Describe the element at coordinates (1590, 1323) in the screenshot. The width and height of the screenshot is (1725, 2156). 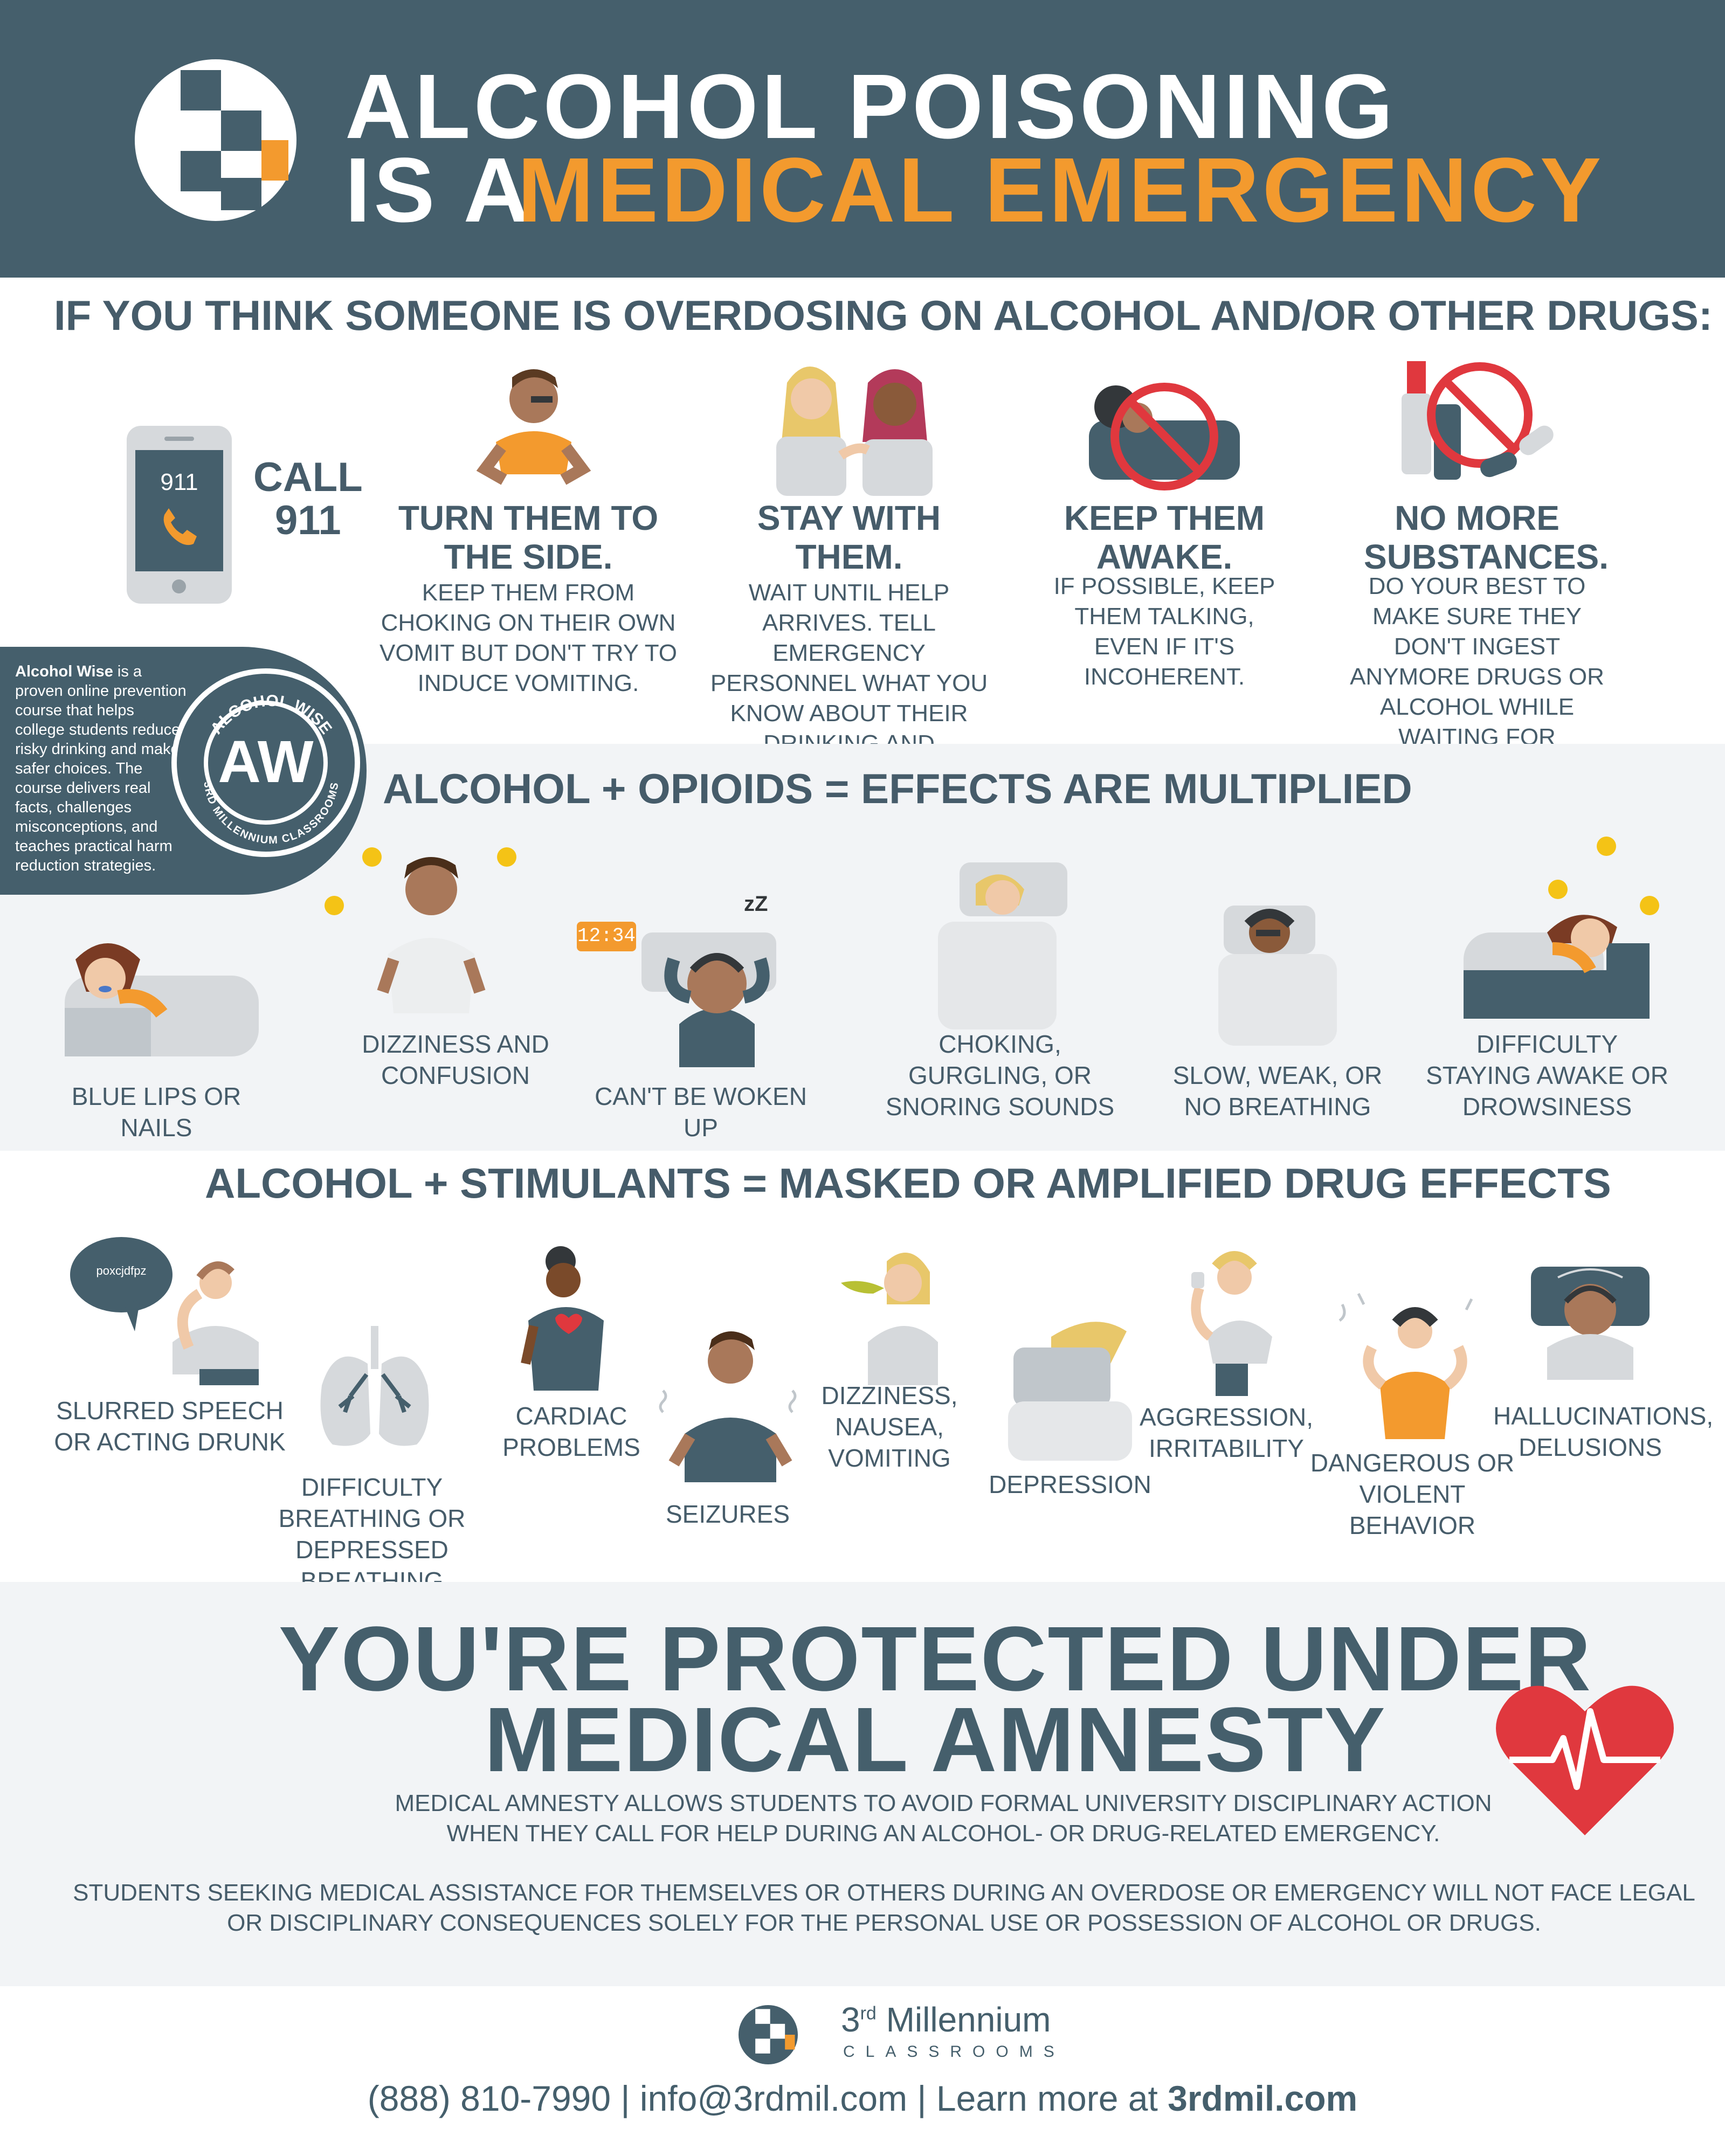
I see `hallucination-icon` at that location.